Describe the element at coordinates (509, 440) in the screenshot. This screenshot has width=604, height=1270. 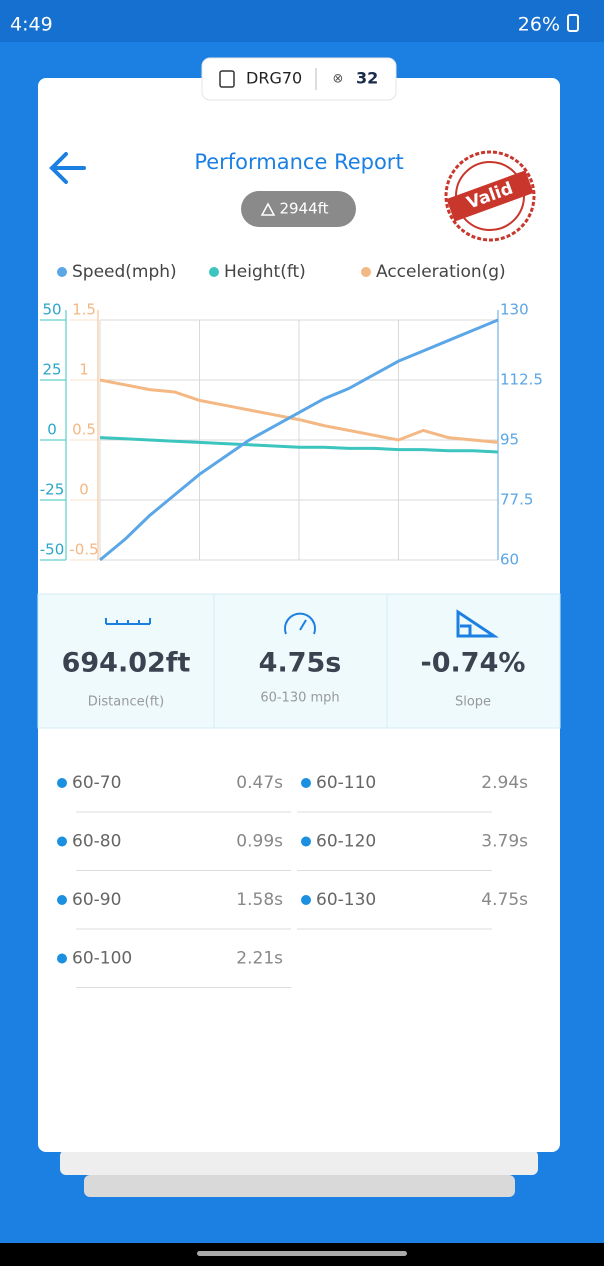
I see `y2-tick-label: 95` at that location.